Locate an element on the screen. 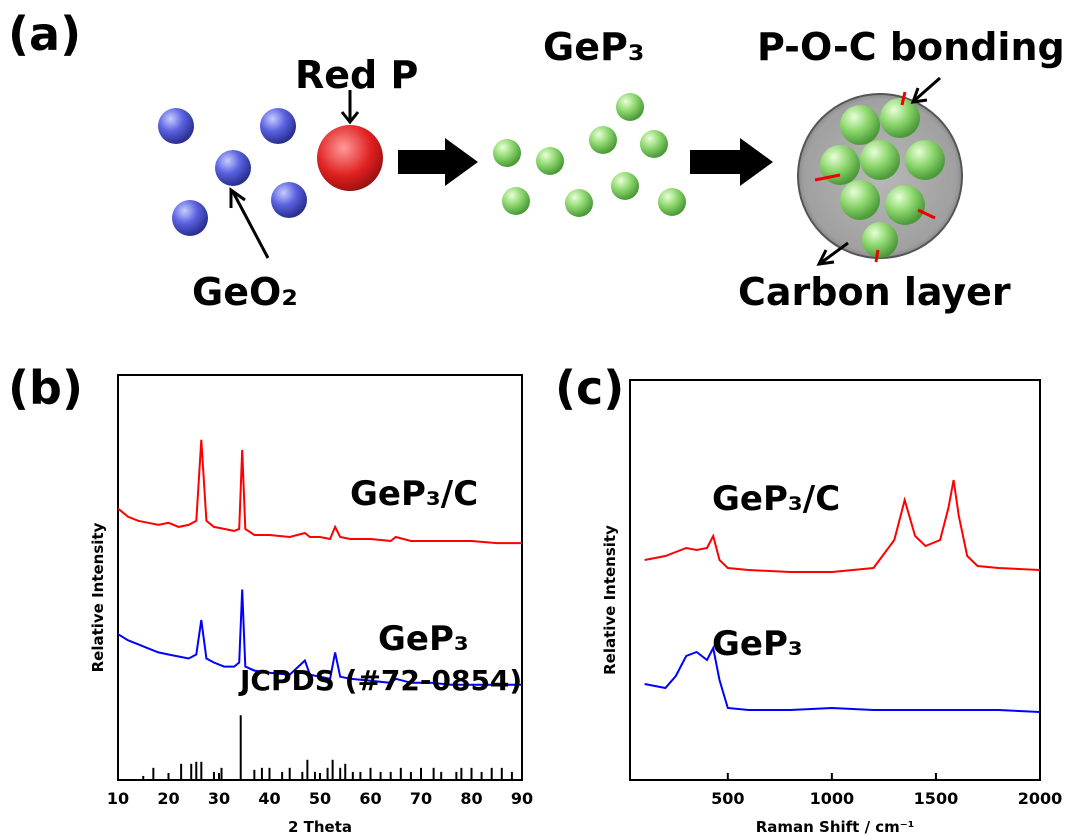 Image resolution: width=1067 pixels, height=840 pixels. x-tick-label: 1500 is located at coordinates (936, 798).